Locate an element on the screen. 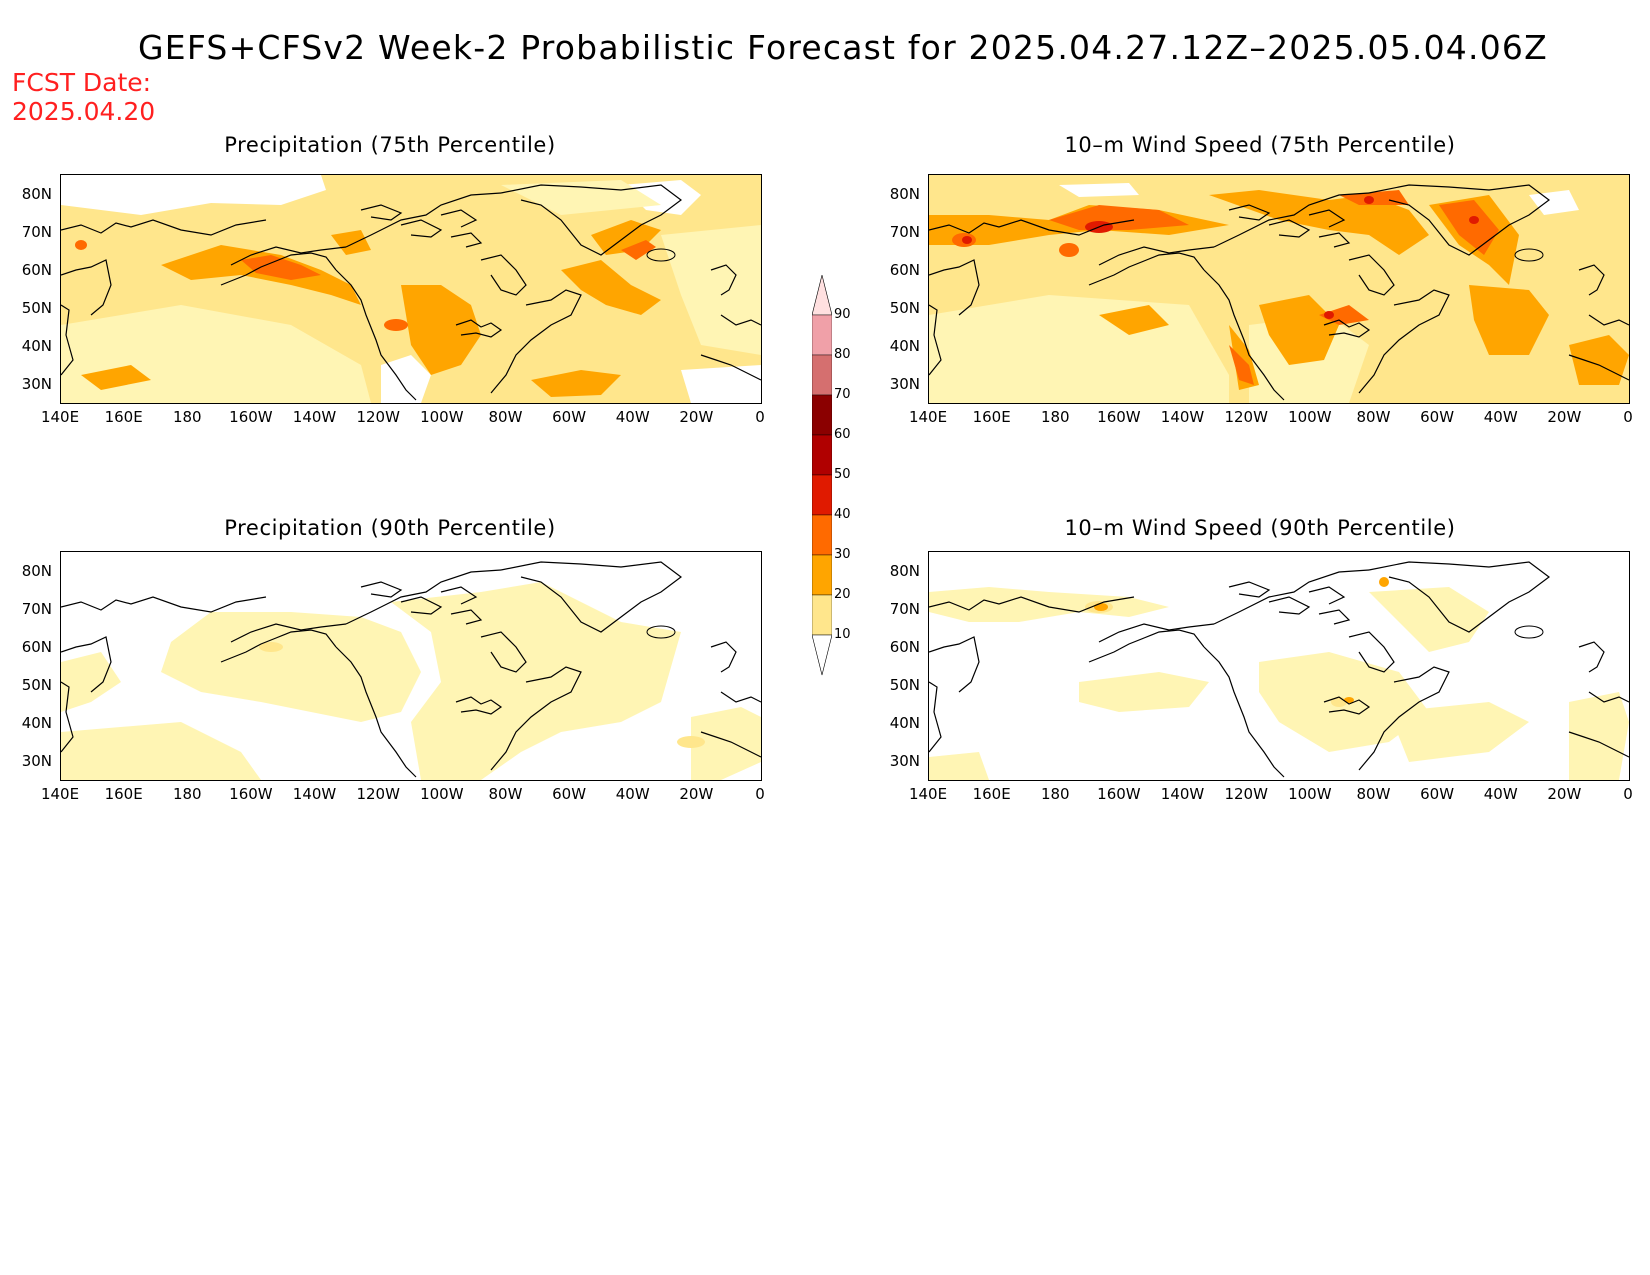  map-wind90 is located at coordinates (1279, 666).